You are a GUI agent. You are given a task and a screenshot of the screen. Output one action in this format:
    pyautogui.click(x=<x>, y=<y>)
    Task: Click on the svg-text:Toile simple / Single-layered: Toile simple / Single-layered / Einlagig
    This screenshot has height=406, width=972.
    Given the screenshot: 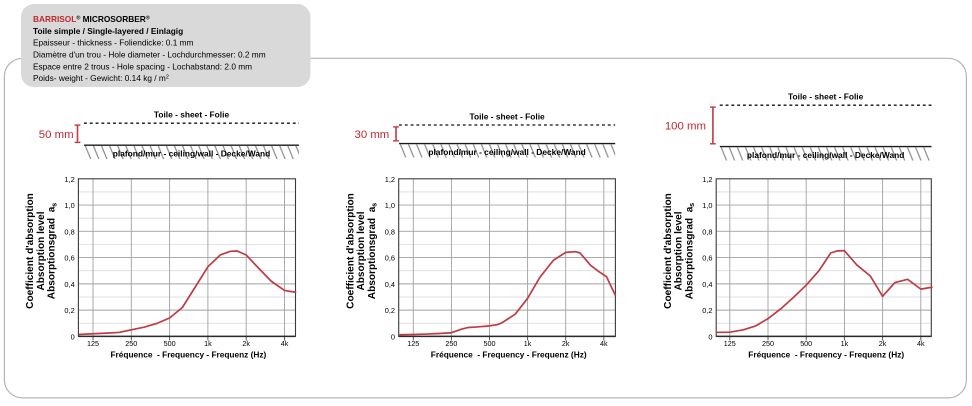 What is the action you would take?
    pyautogui.click(x=108, y=31)
    